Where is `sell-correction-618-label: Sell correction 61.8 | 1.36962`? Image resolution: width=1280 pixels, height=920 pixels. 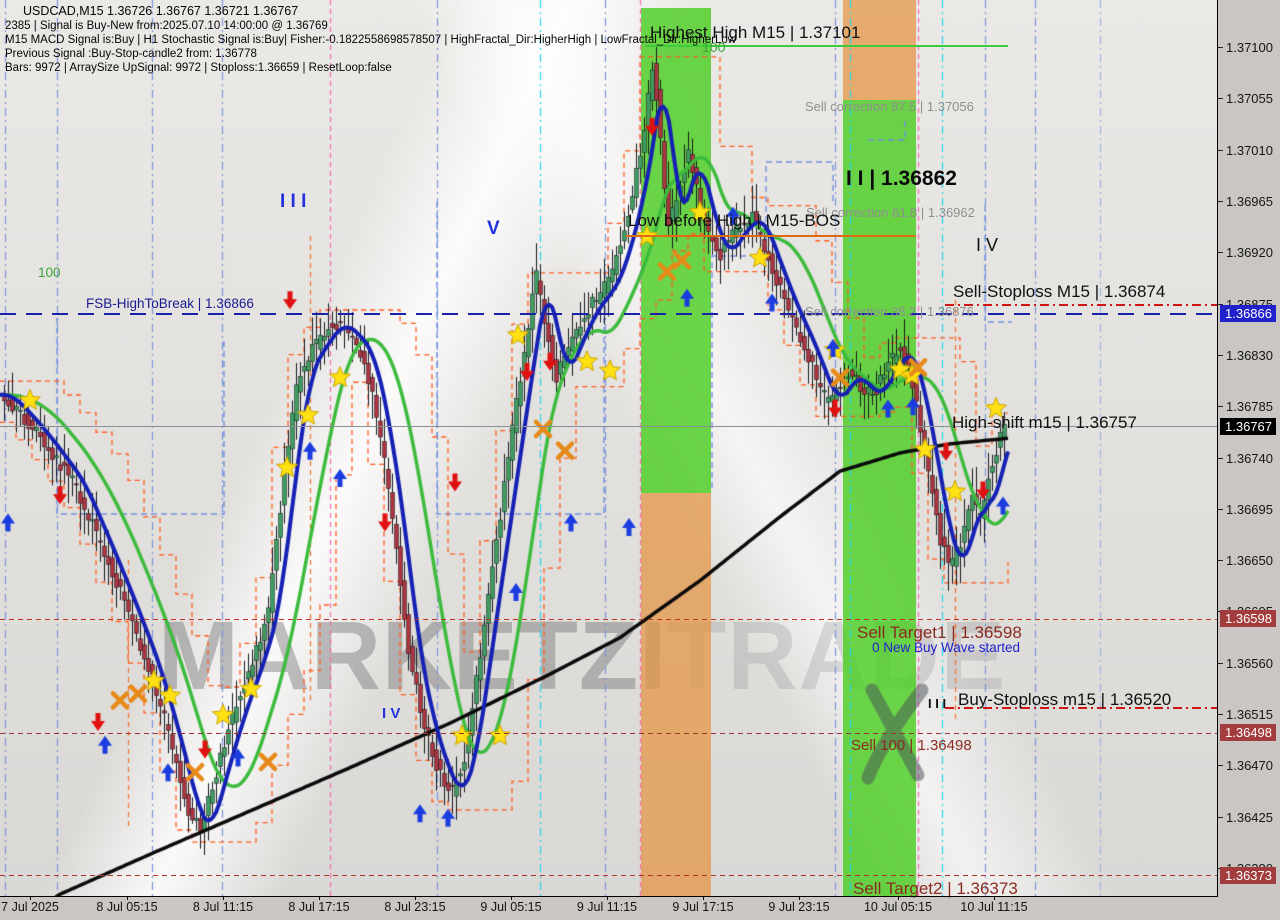 sell-correction-618-label: Sell correction 61.8 | 1.36962 is located at coordinates (890, 212).